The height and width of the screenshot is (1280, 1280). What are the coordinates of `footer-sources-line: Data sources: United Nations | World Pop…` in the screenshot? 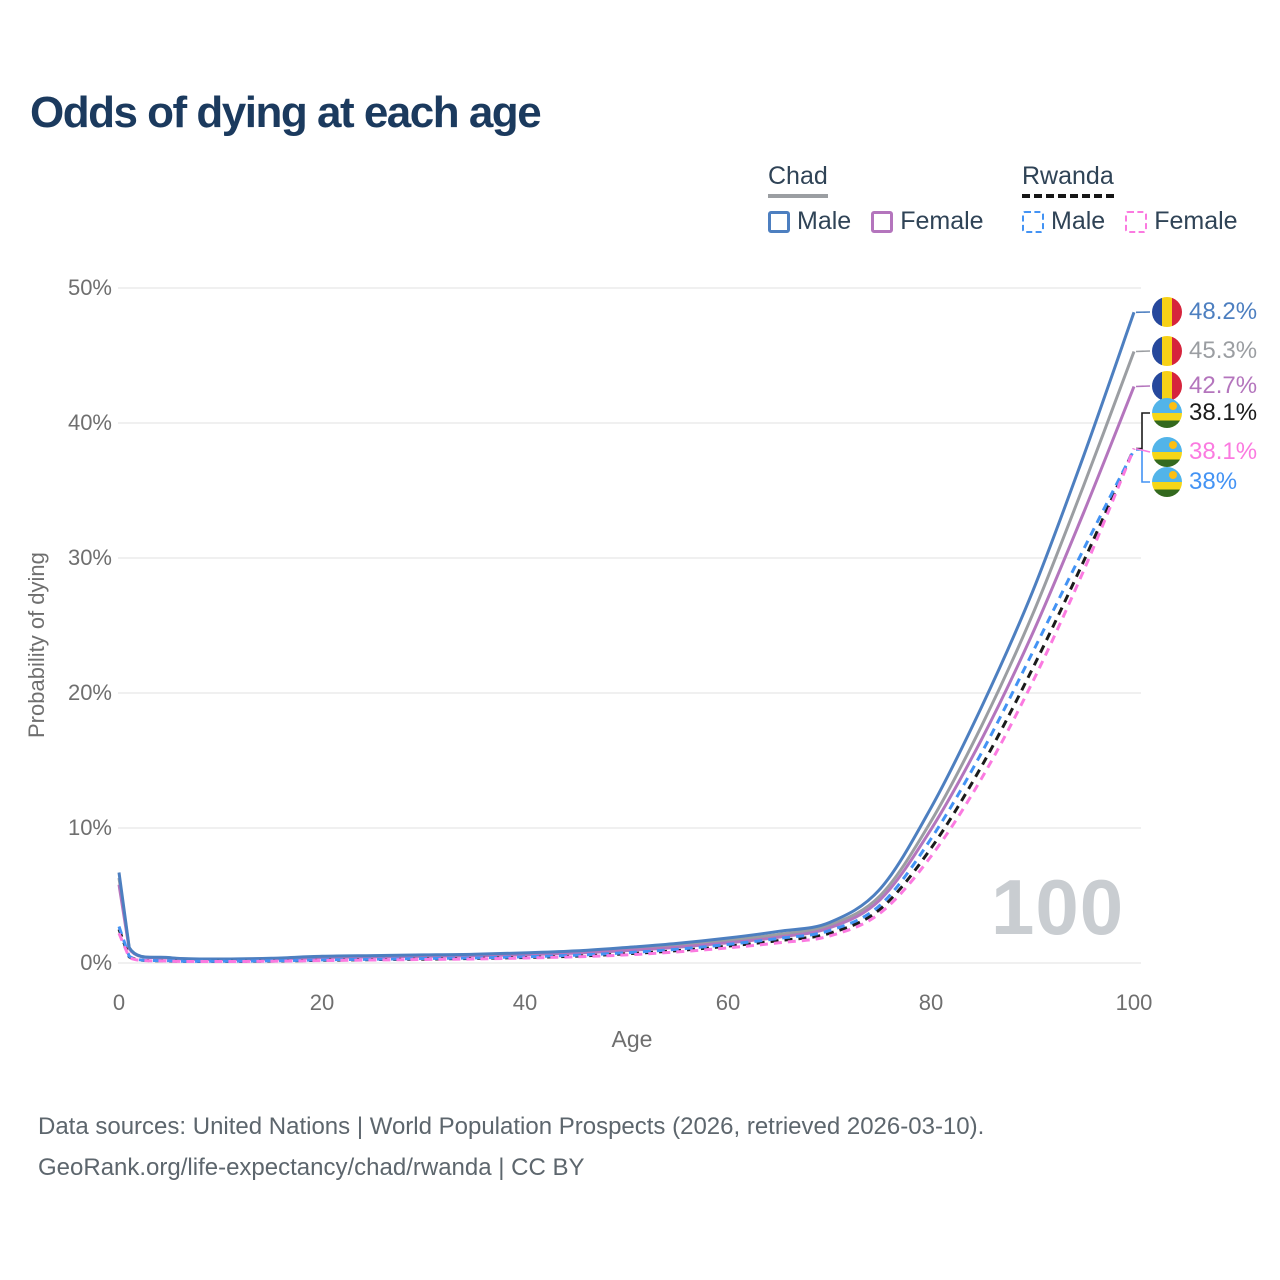 It's located at (511, 1126).